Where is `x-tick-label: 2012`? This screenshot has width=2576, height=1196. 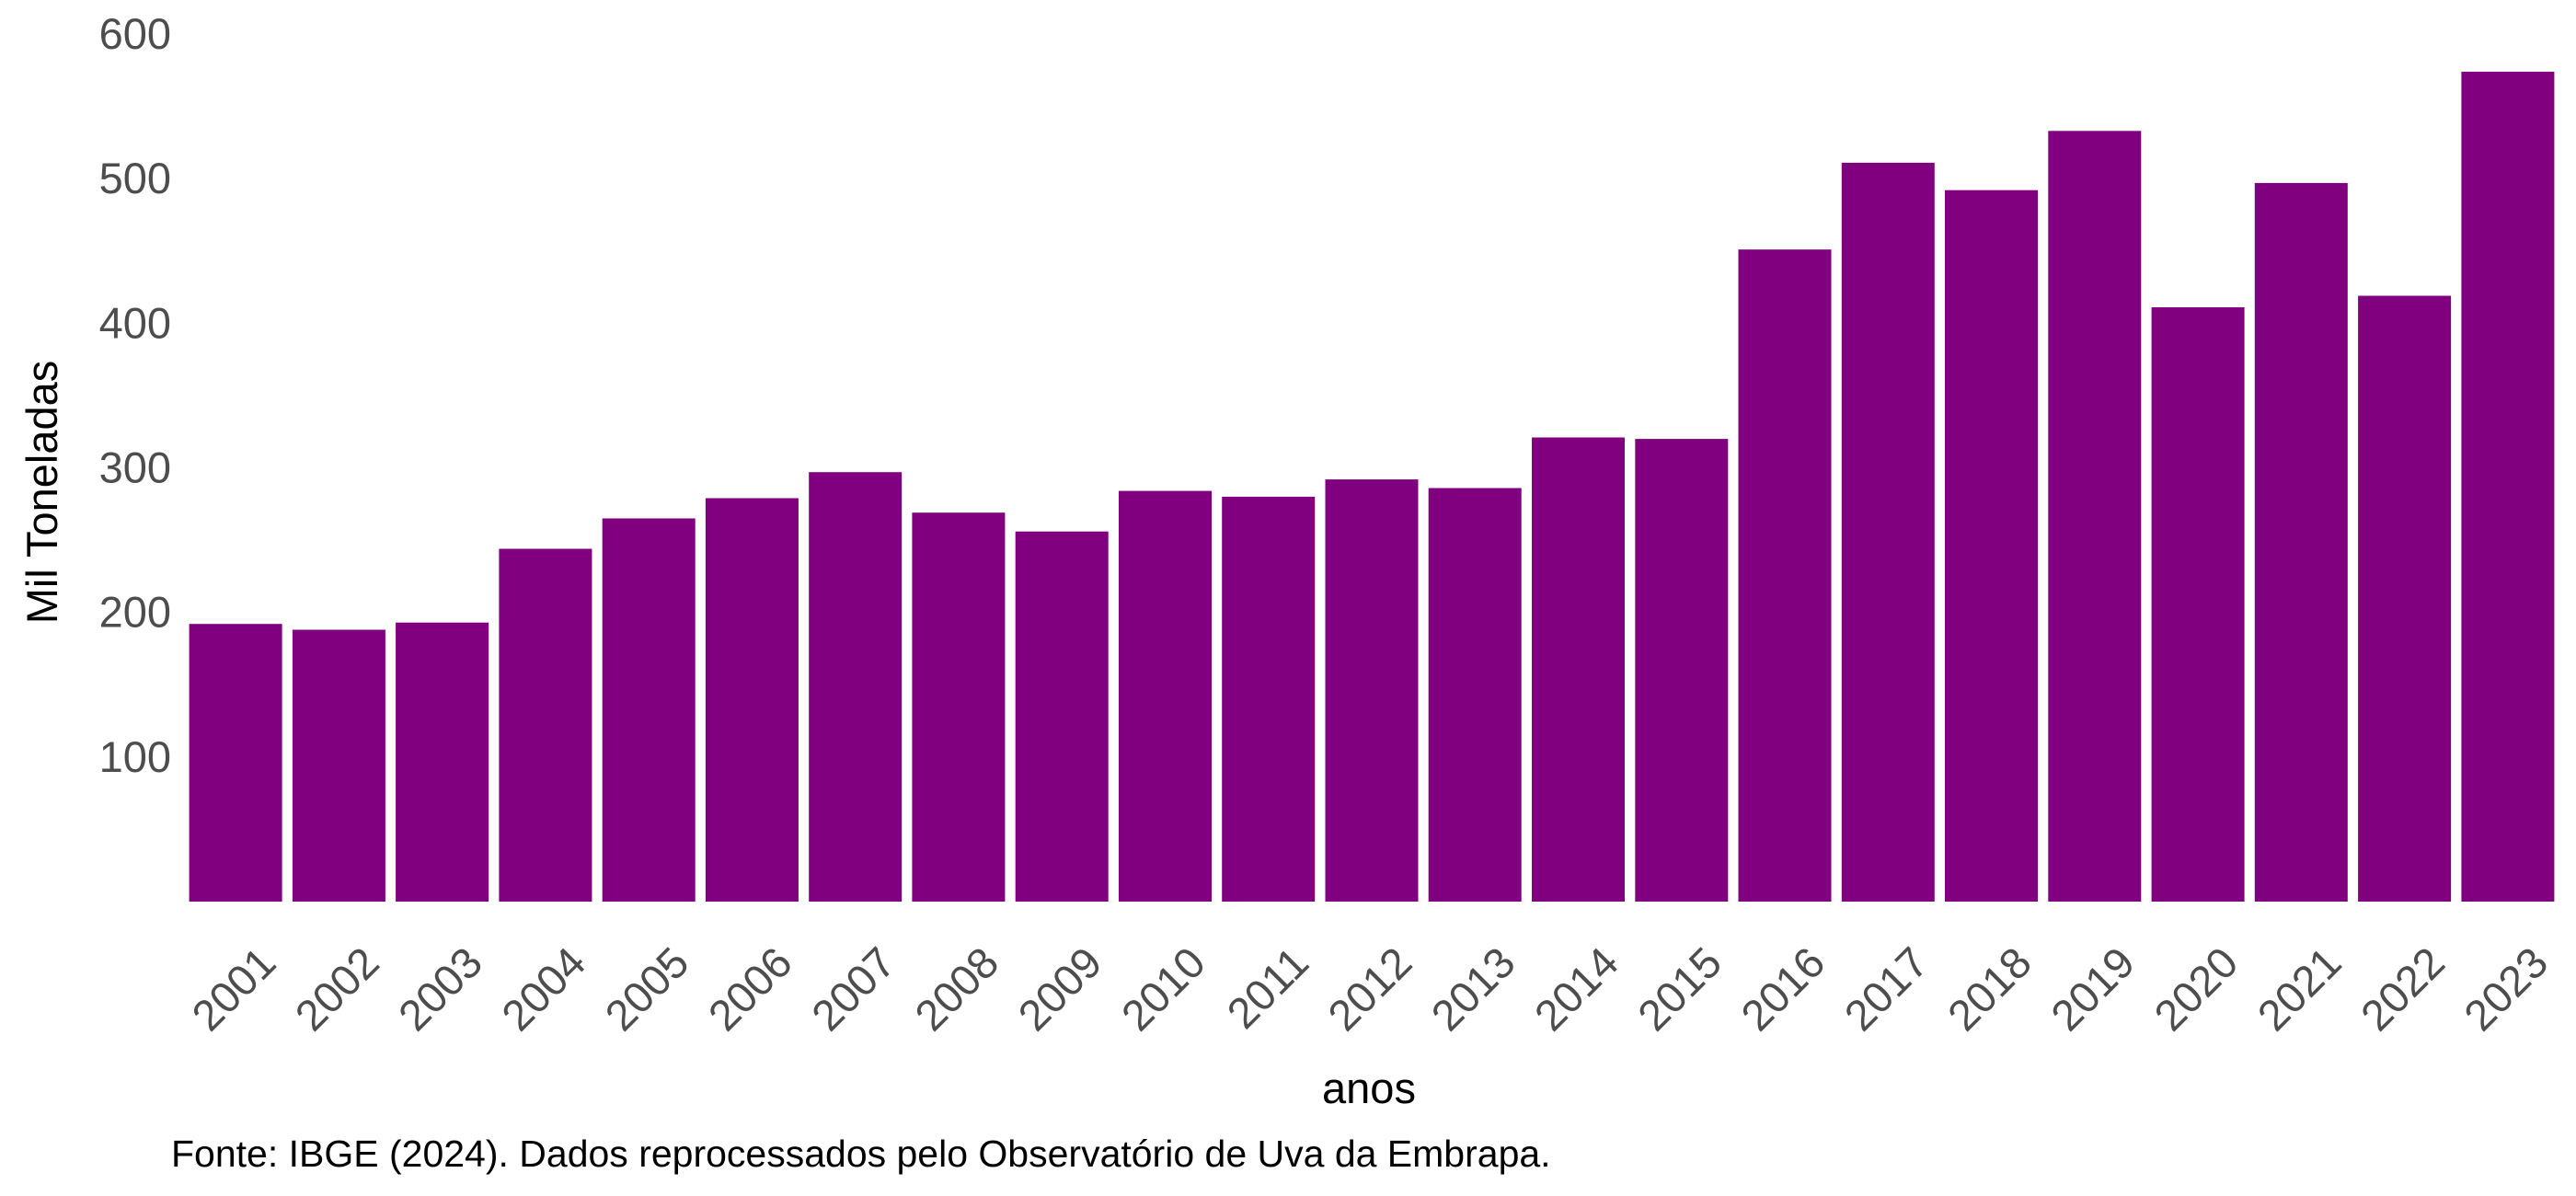
x-tick-label: 2012 is located at coordinates (1369, 988).